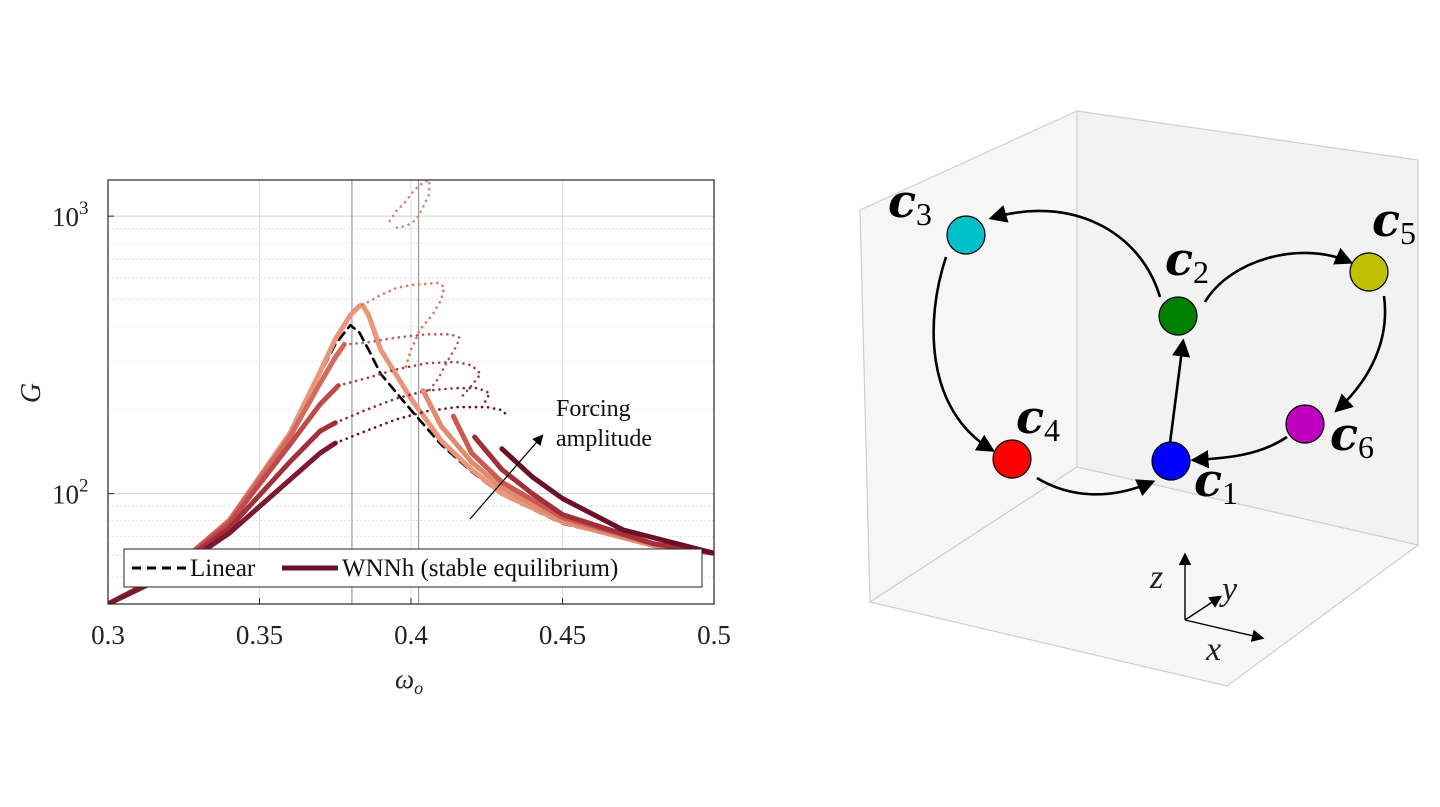 This screenshot has height=807, width=1440. What do you see at coordinates (1394, 222) in the screenshot?
I see `label-c5: c5` at bounding box center [1394, 222].